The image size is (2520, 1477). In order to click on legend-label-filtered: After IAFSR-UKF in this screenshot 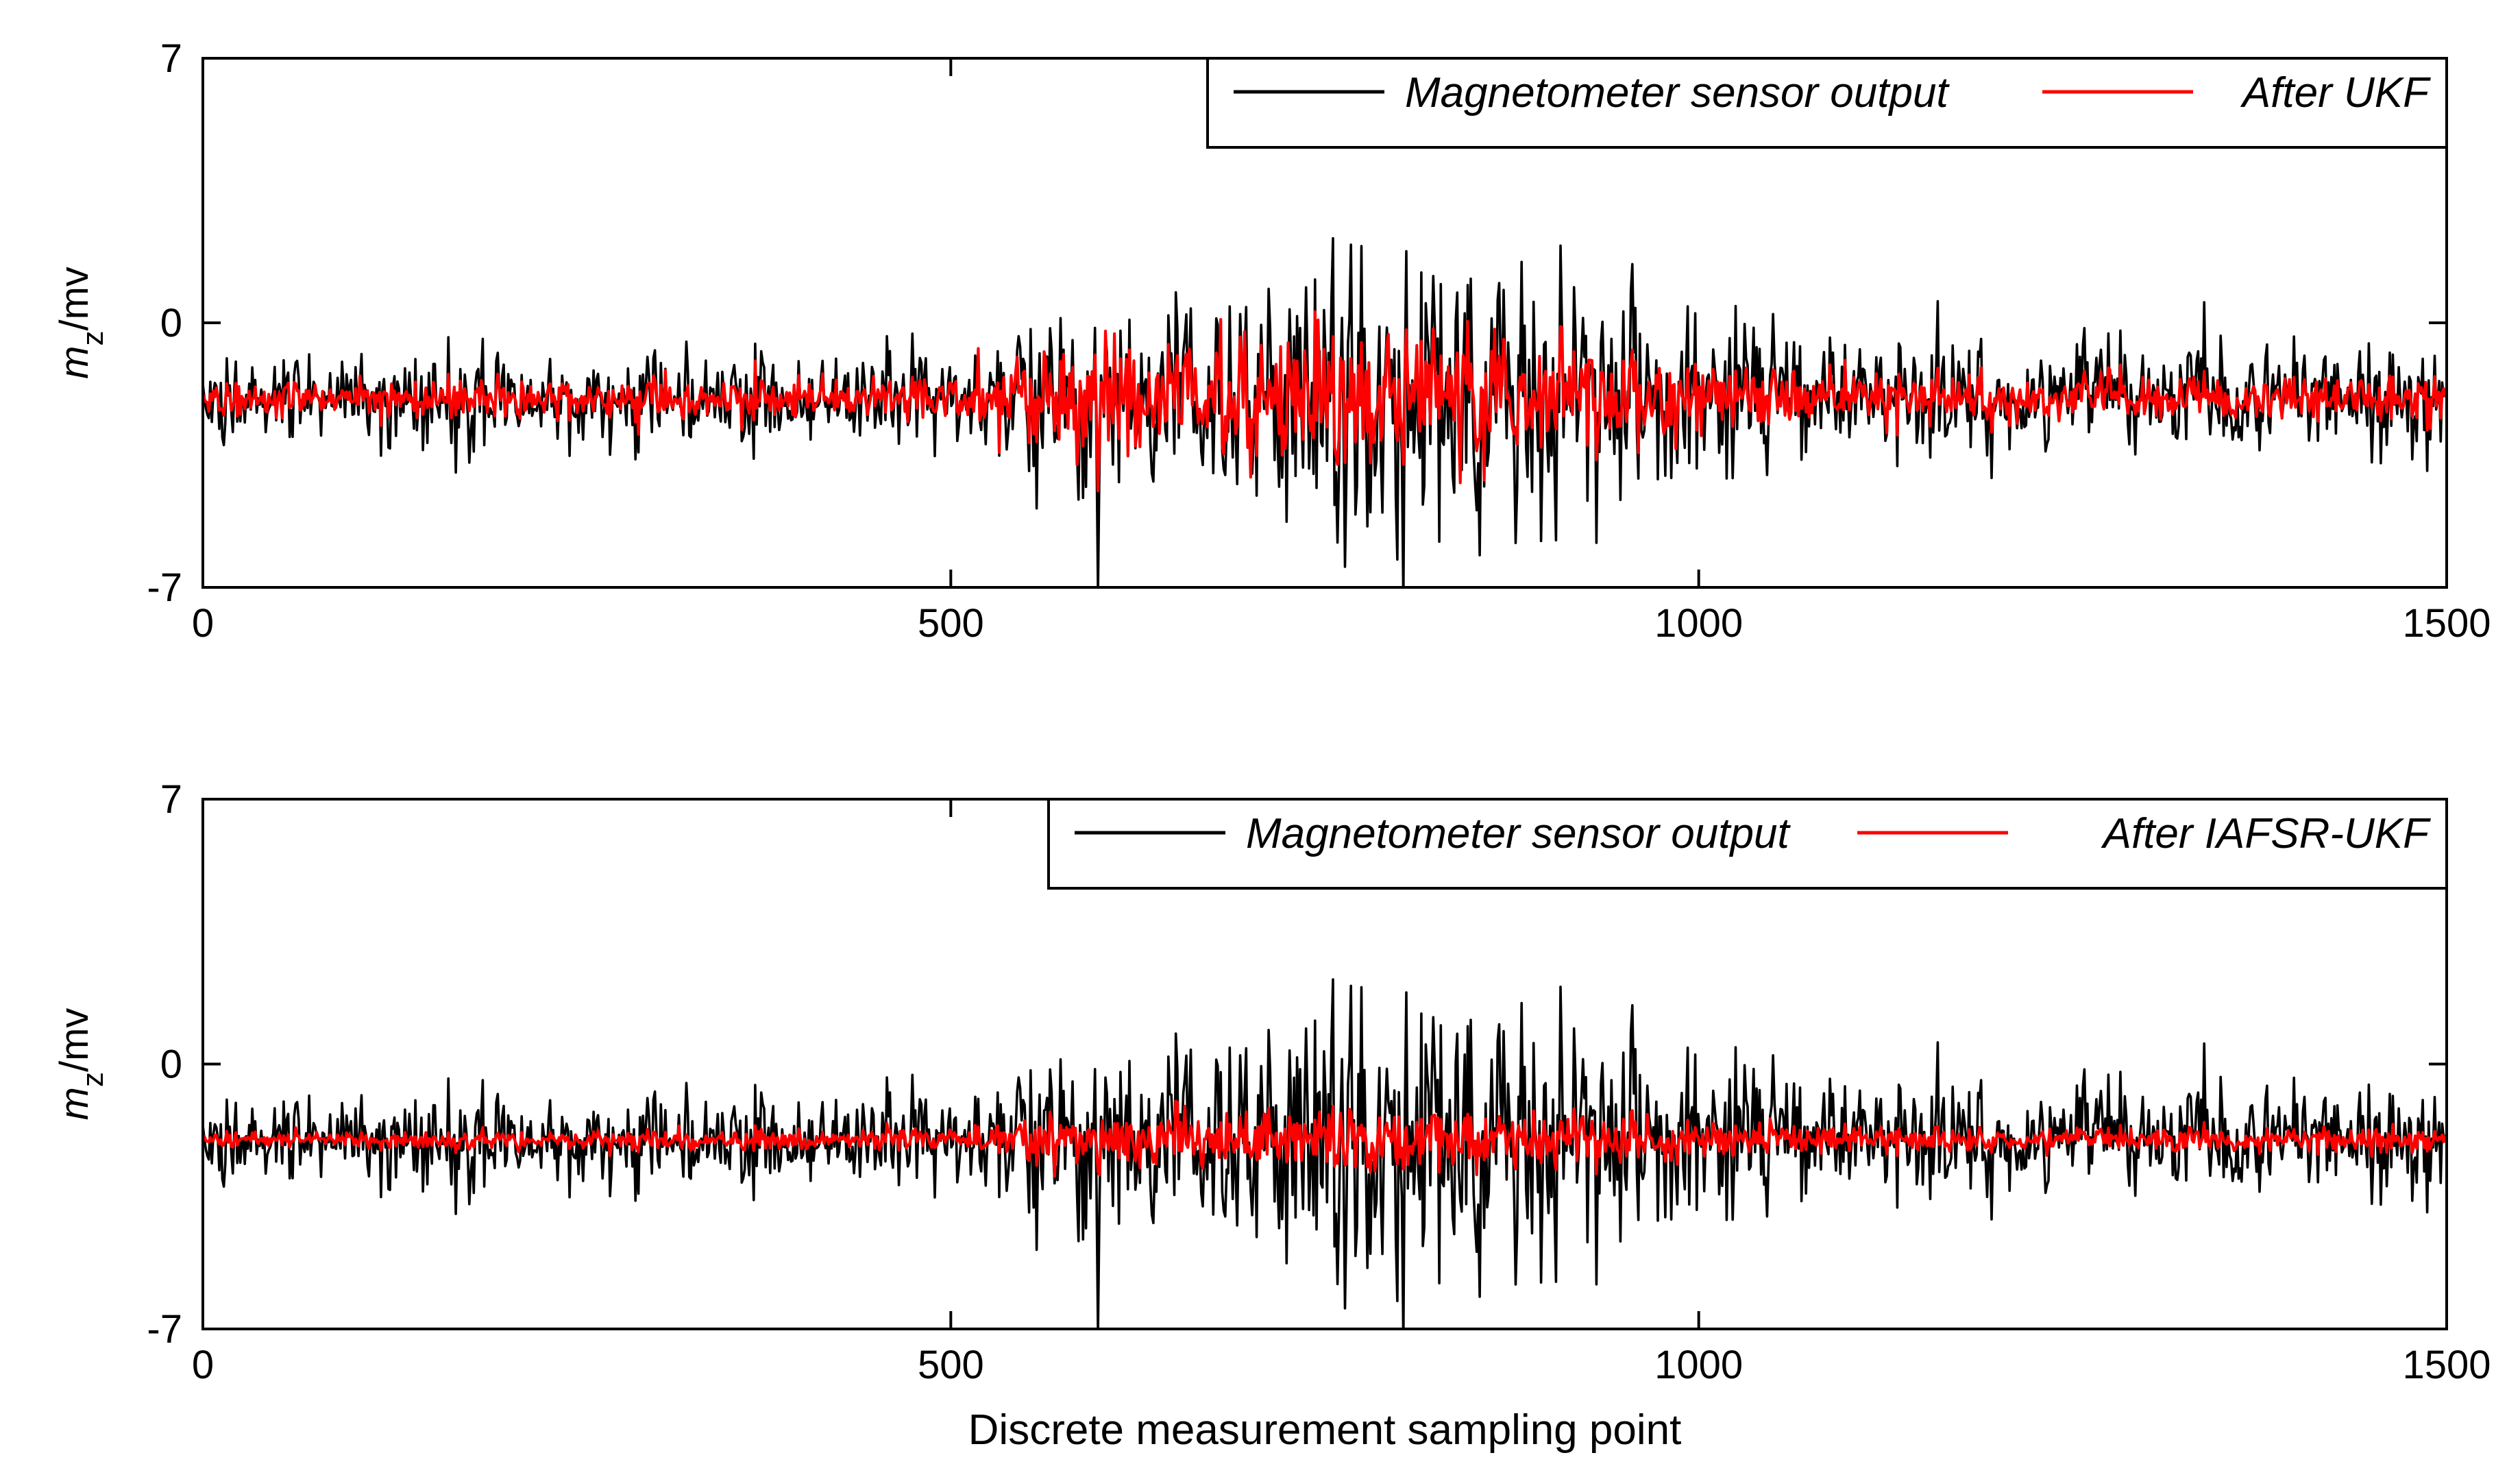, I will do `click(2266, 833)`.